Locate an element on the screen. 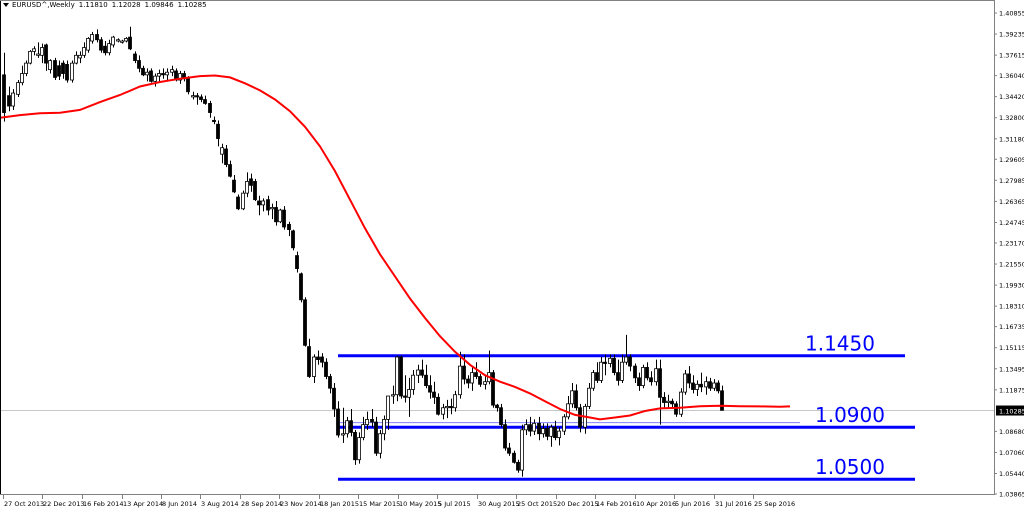 This screenshot has height=516, width=1024. x-tick-label: 27 Oct 2013 is located at coordinates (24, 504).